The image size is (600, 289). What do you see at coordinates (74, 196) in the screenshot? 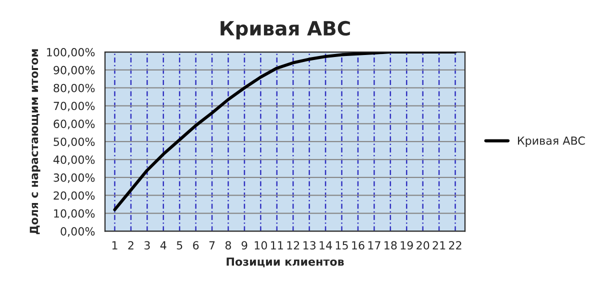
I see `y-tick-label: 20,00%` at bounding box center [74, 196].